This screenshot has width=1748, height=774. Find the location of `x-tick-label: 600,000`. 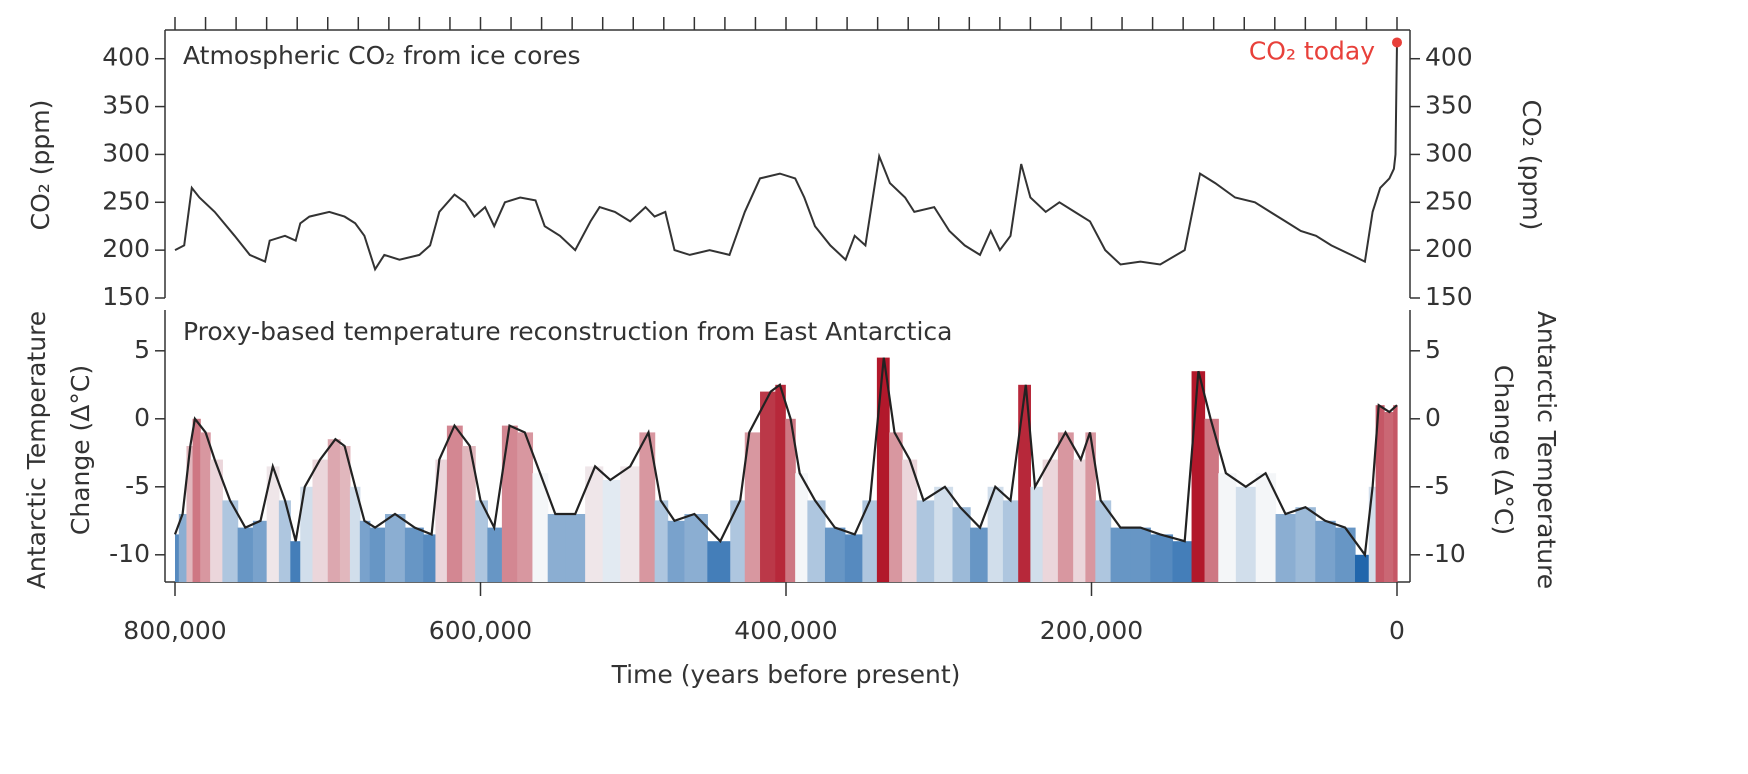

x-tick-label: 600,000 is located at coordinates (480, 630).